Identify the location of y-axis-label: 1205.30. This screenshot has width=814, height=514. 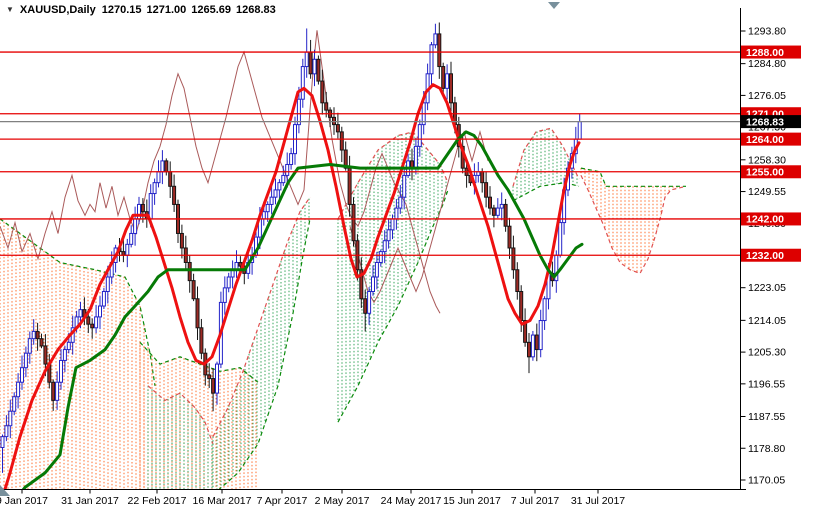
(767, 353).